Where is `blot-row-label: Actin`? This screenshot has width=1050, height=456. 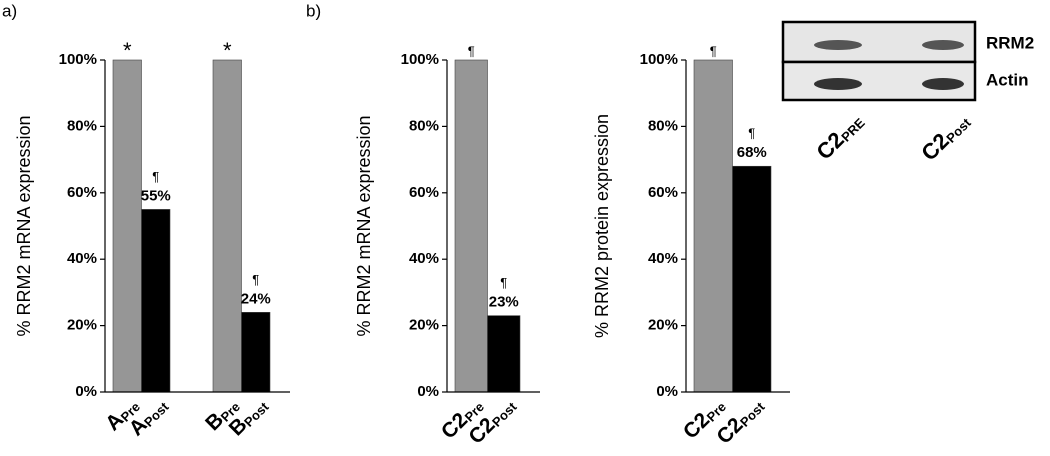 blot-row-label: Actin is located at coordinates (1007, 79).